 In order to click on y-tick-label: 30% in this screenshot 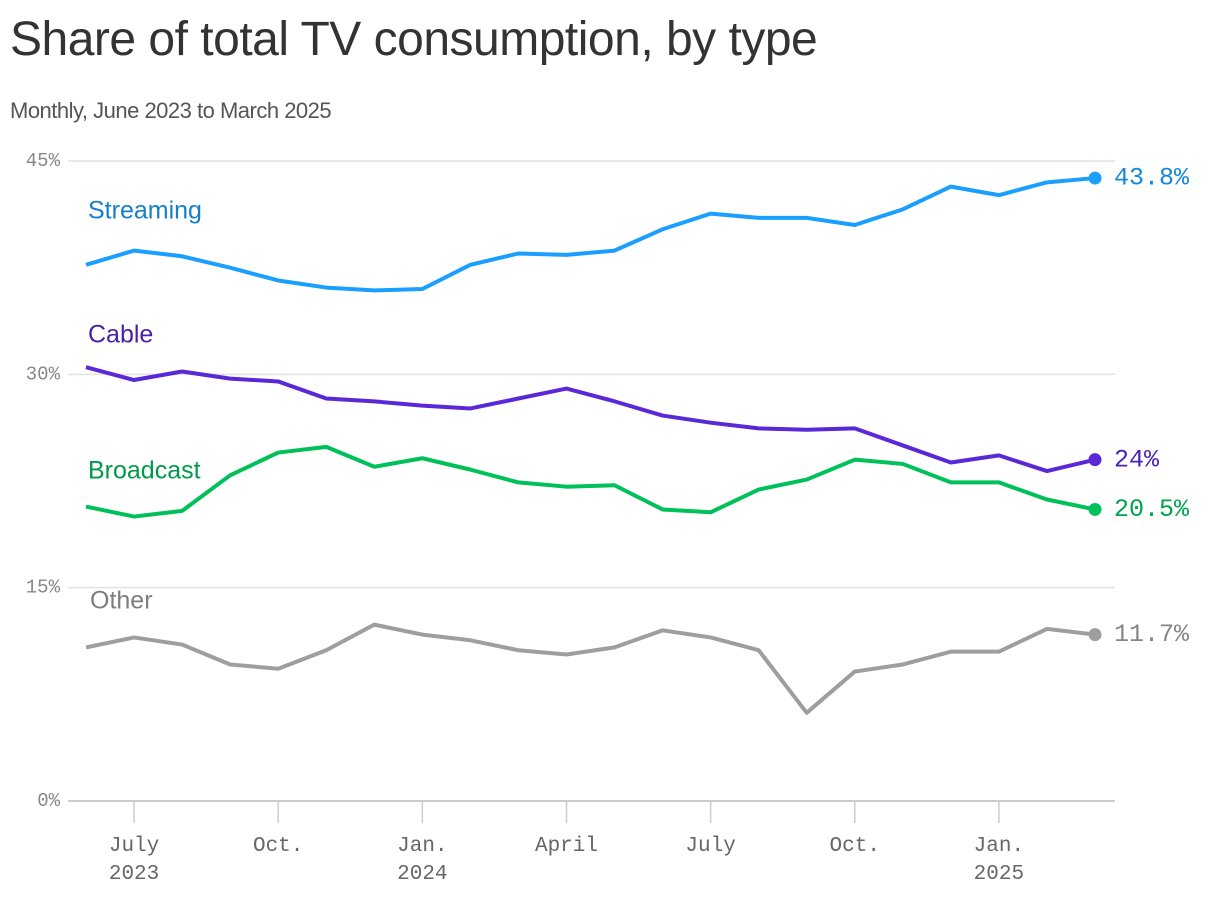, I will do `click(43, 374)`.